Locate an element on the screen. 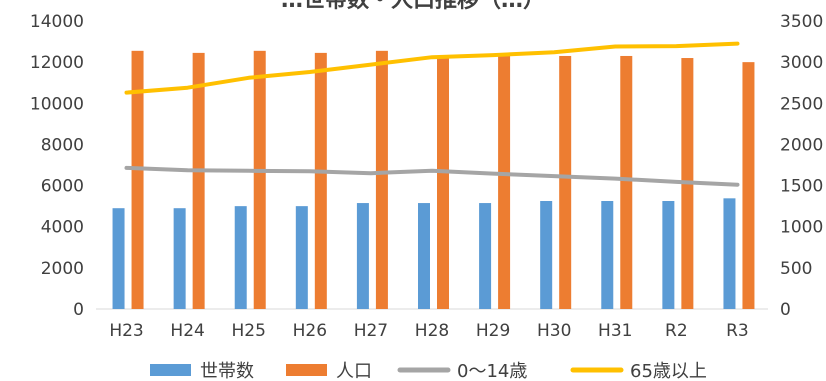 The width and height of the screenshot is (826, 381). x-tick-label: H31 is located at coordinates (615, 331).